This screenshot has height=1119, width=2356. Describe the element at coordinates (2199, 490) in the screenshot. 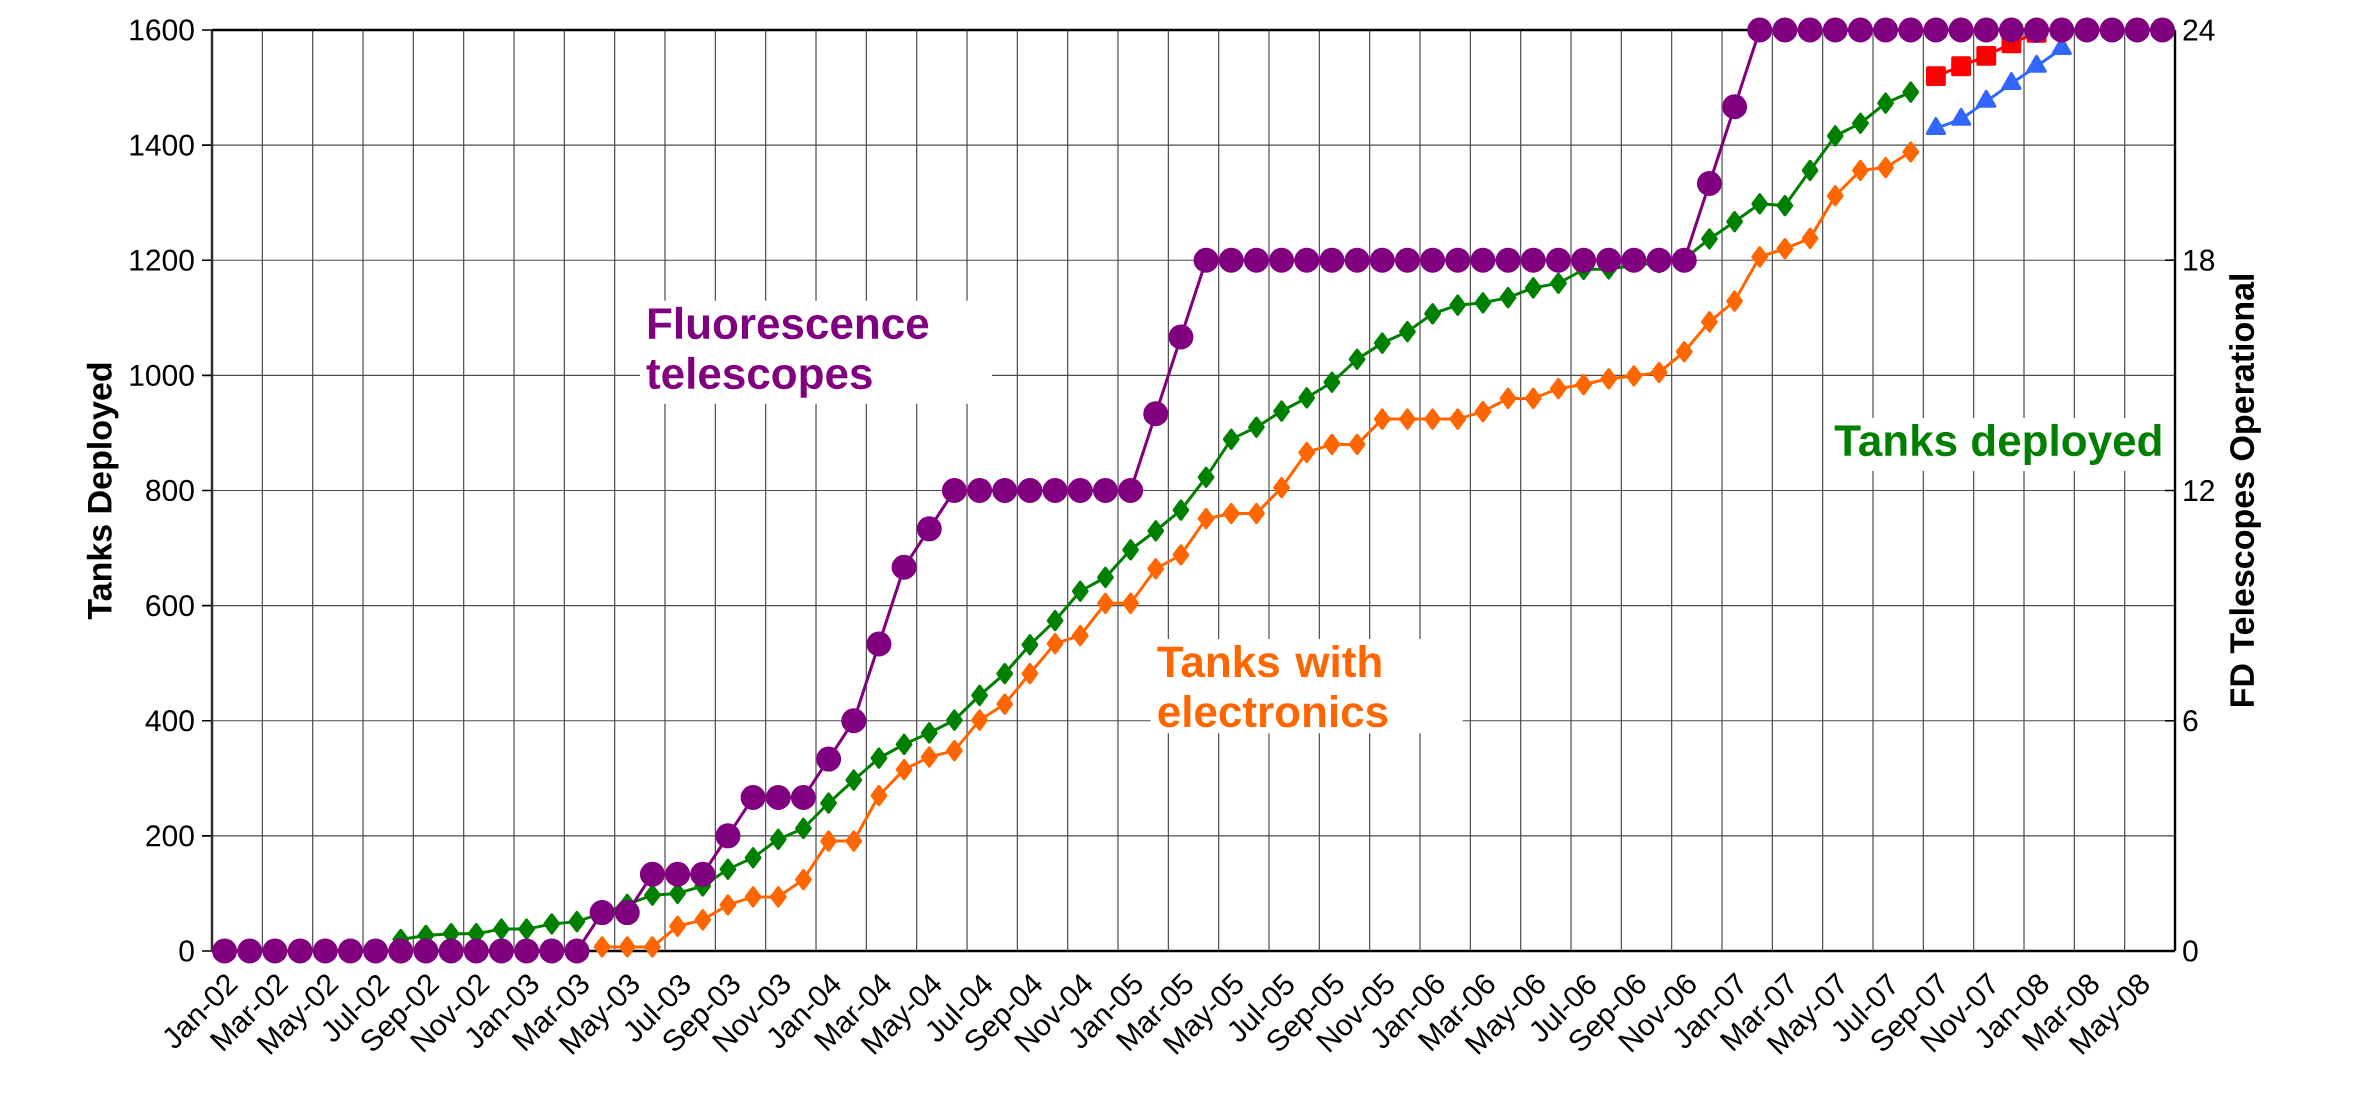

I see `y2-tick-label: 12` at that location.